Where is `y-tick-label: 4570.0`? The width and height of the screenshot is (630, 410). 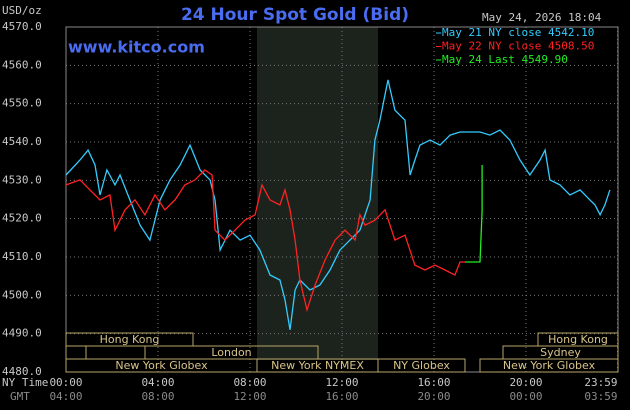 y-tick-label: 4570.0 is located at coordinates (22, 26).